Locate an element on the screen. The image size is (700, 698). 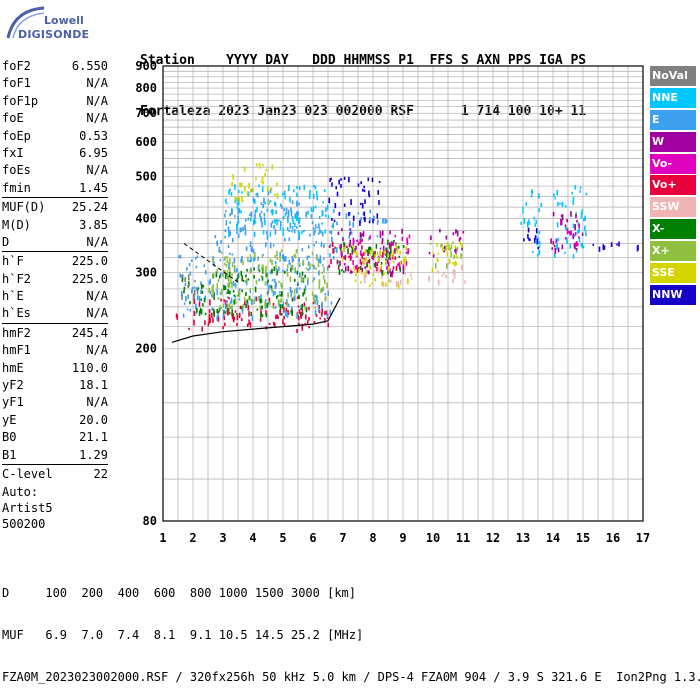
x-tick-label: 15 is located at coordinates (583, 538).